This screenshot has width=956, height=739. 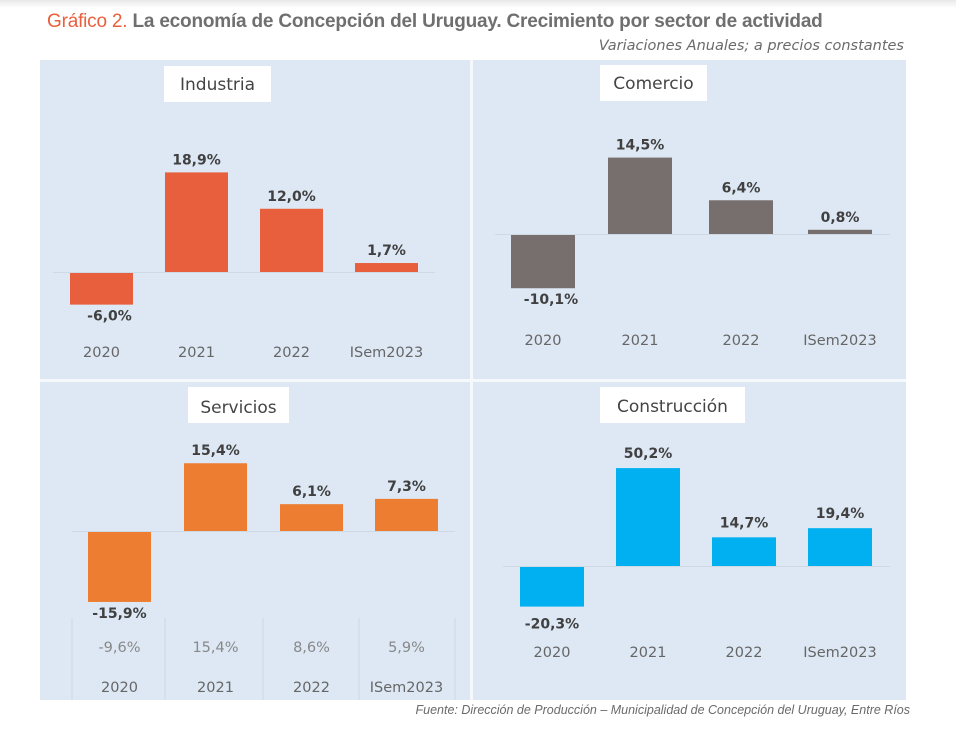 I want to click on panel-title: Industria, so click(x=217, y=85).